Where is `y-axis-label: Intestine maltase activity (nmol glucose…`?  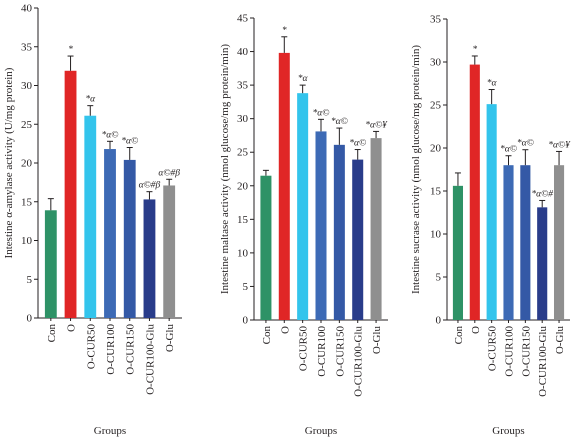
y-axis-label: Intestine maltase activity (nmol glucose… is located at coordinates (225, 169).